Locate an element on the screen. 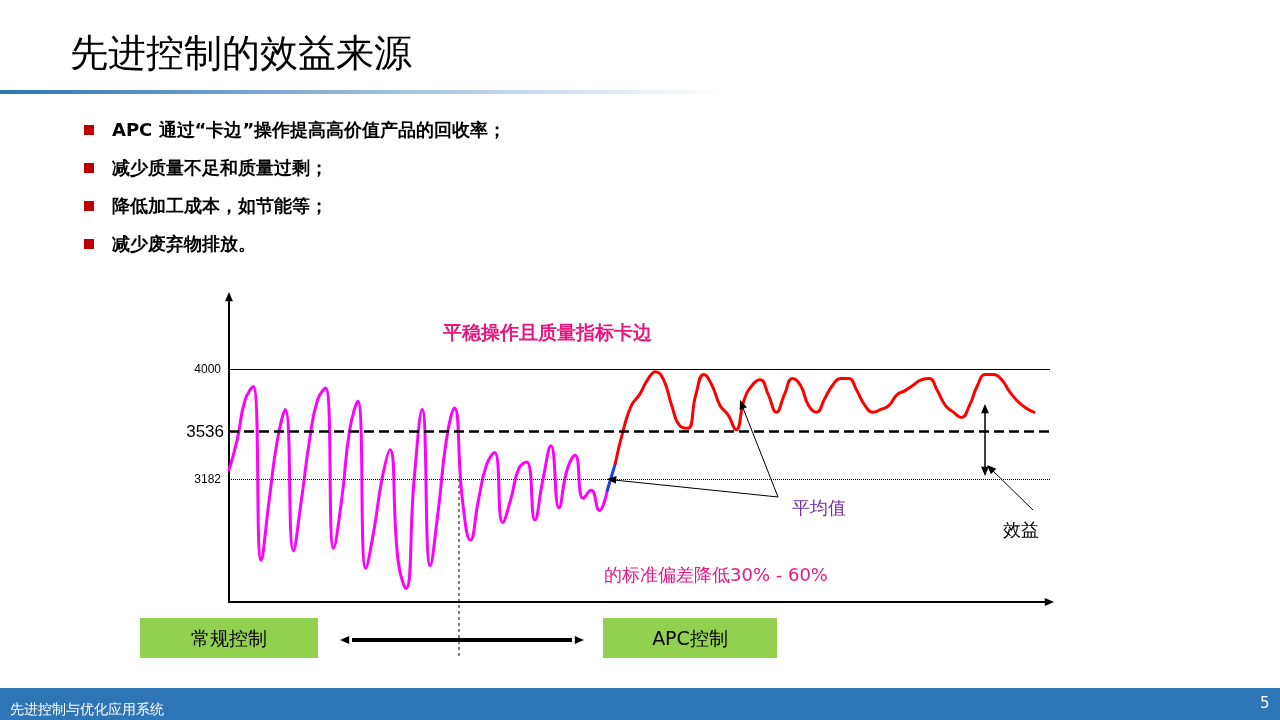 The image size is (1280, 720). text: APC 通过“卡边”操作提高高价值产品的回收率； is located at coordinates (309, 129).